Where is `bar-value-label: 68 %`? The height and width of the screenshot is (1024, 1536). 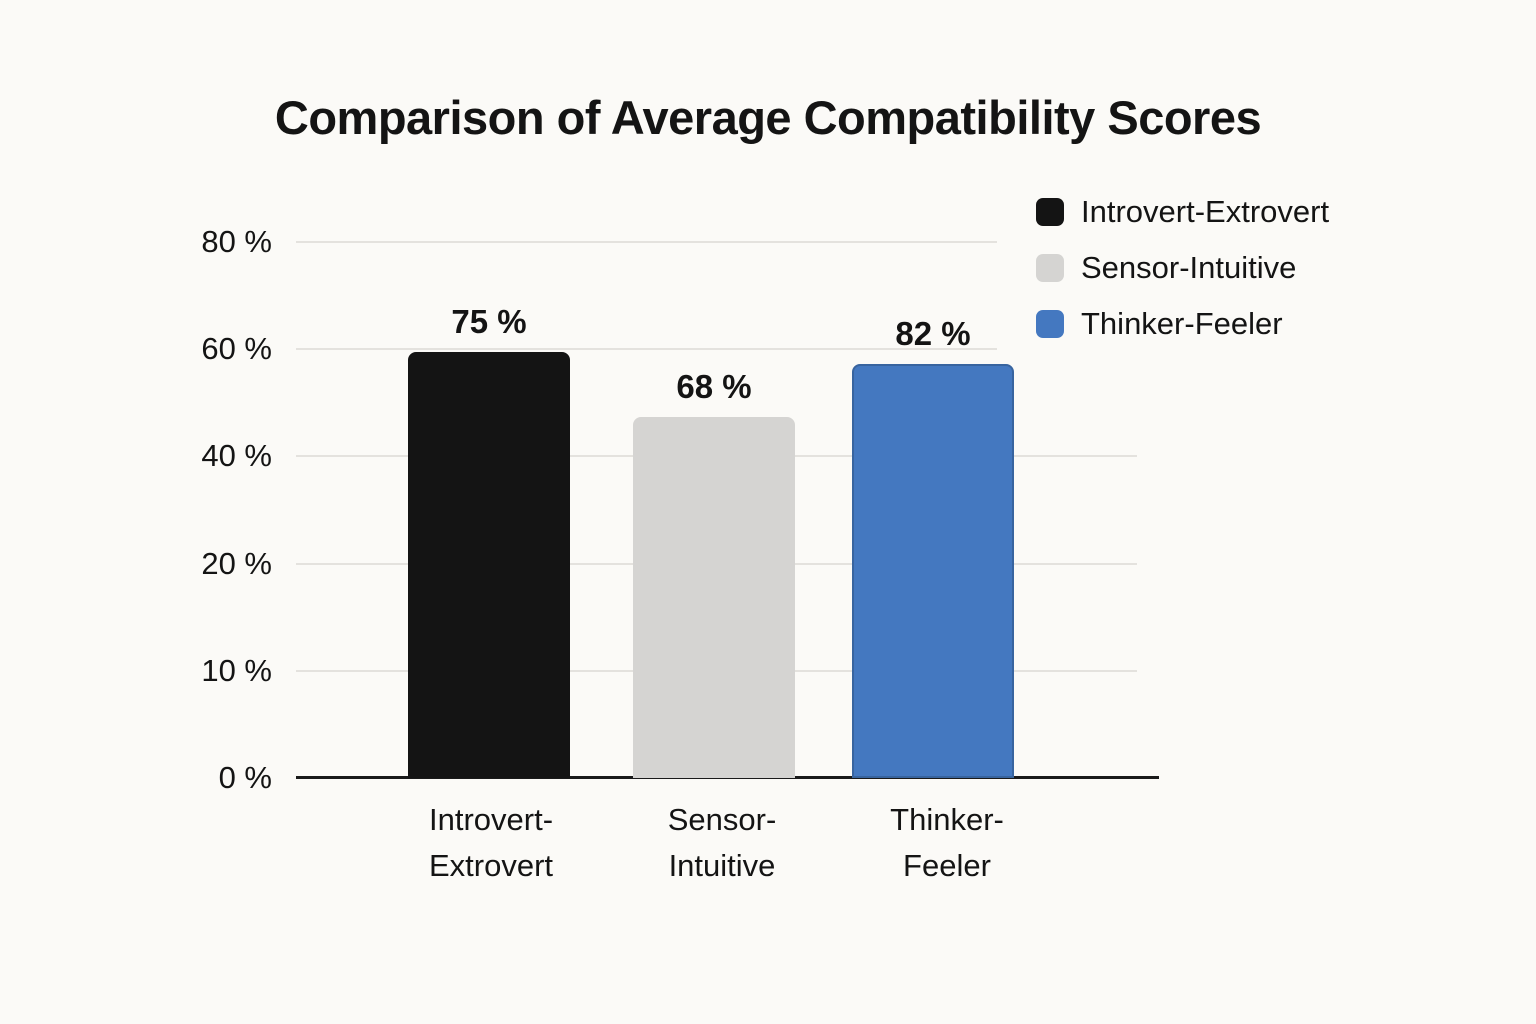
bar-value-label: 68 % is located at coordinates (714, 387).